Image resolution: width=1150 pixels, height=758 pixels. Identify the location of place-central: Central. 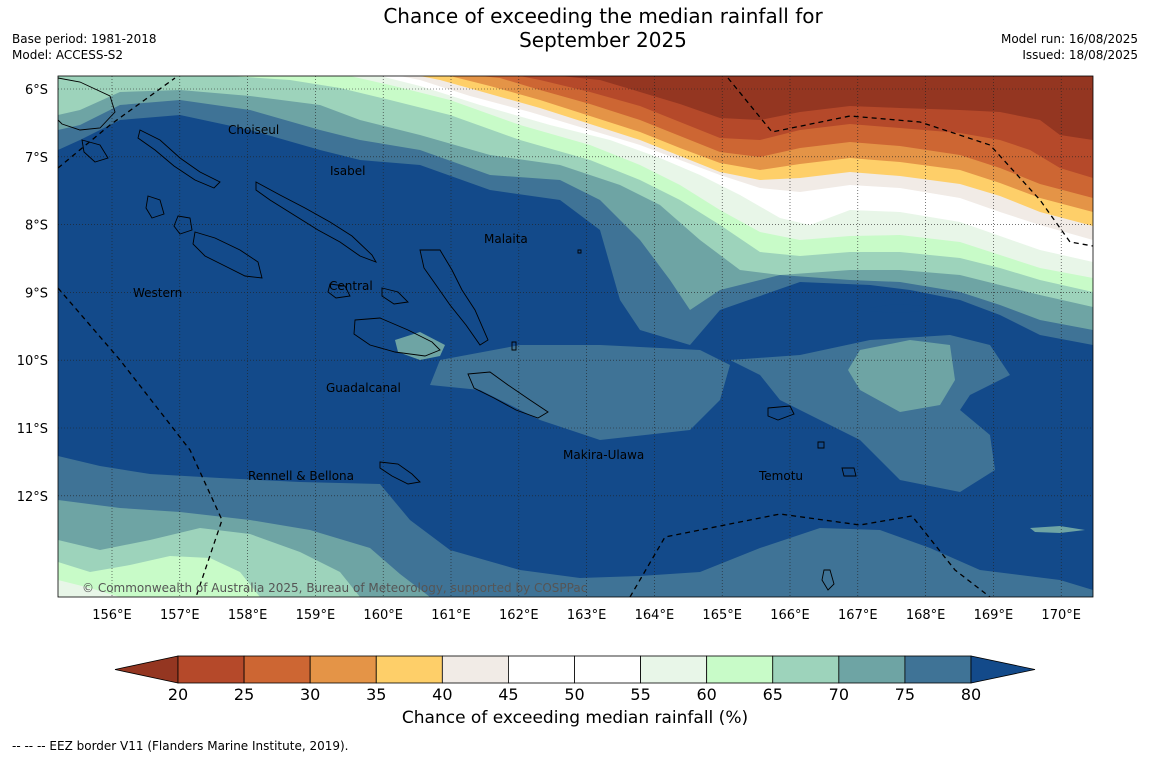
(351, 286).